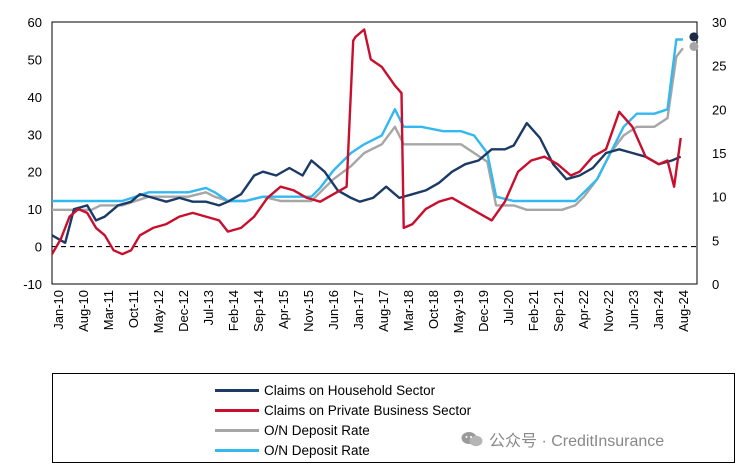 The image size is (750, 469). Describe the element at coordinates (715, 240) in the screenshot. I see `y-right-tick-label: 5` at that location.